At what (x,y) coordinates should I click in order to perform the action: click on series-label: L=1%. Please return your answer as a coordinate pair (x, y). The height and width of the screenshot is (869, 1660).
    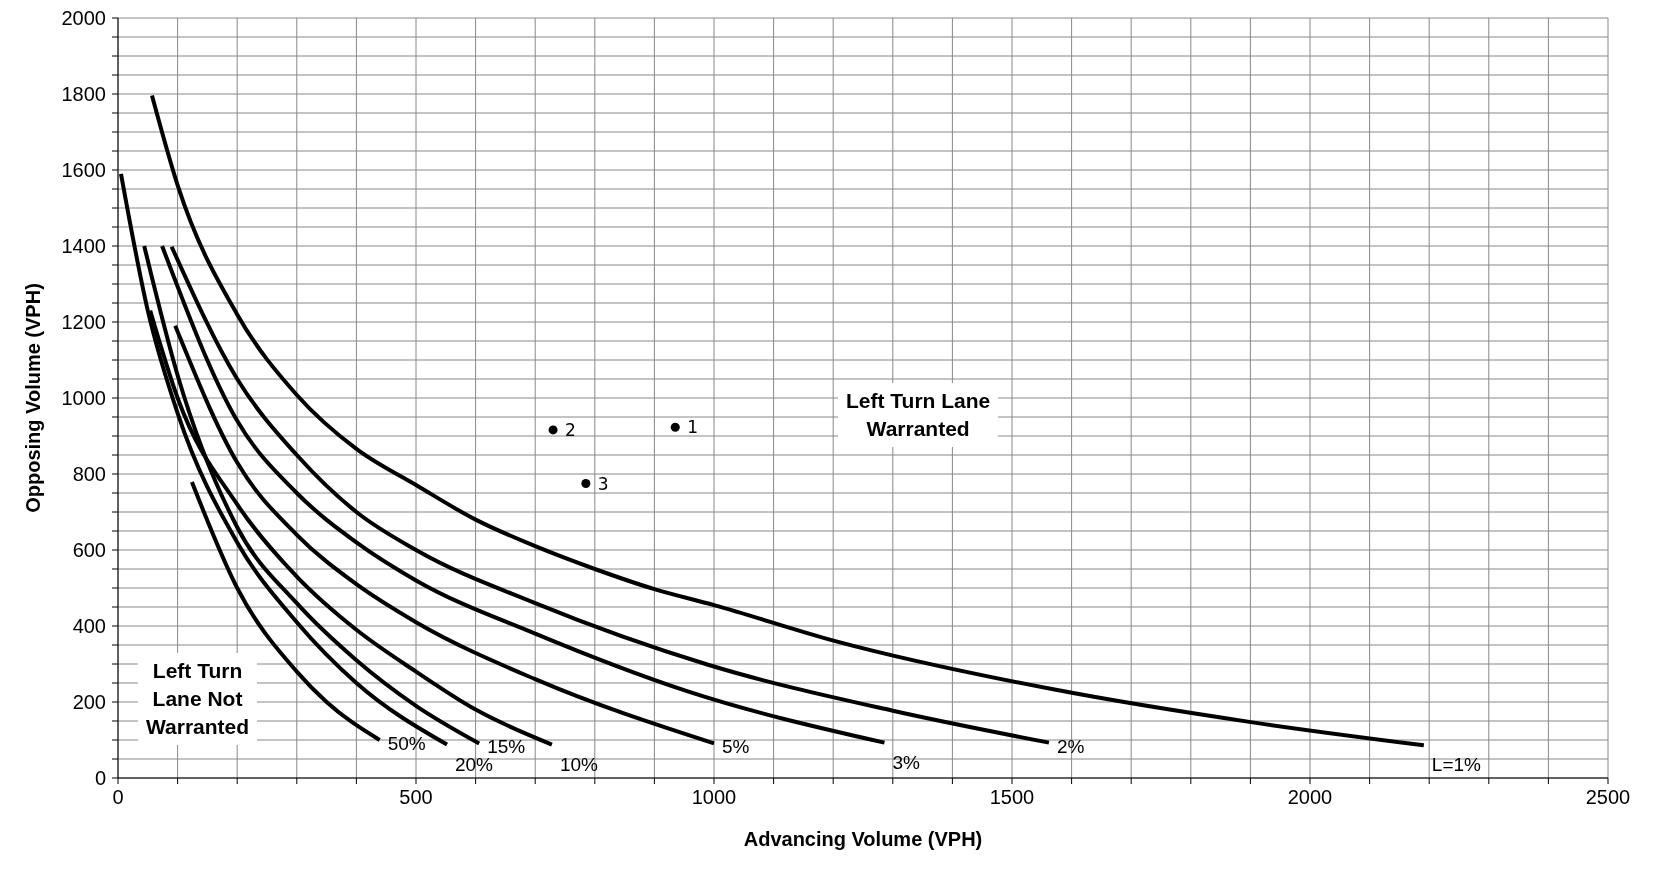
    Looking at the image, I should click on (1456, 765).